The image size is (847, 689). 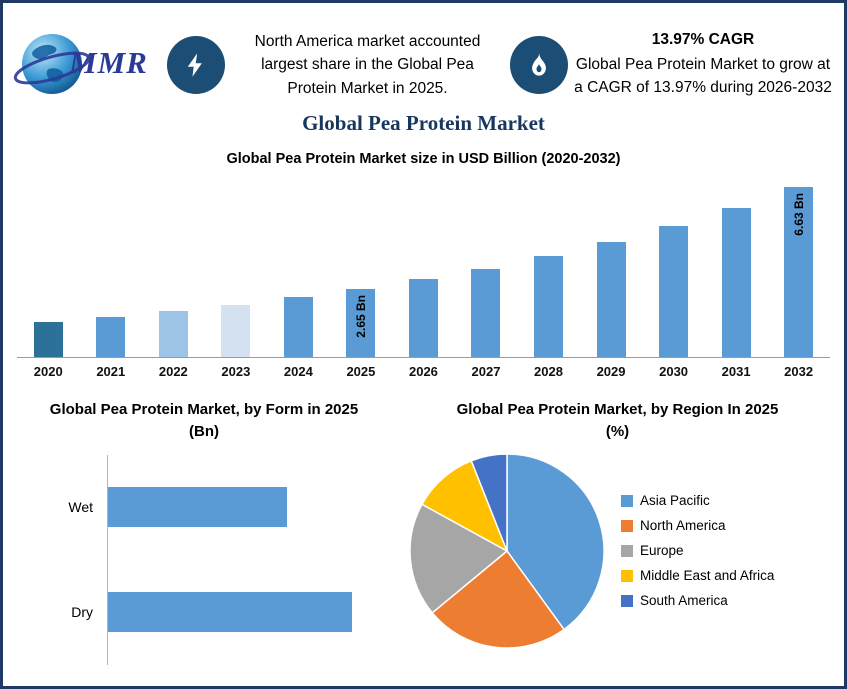 What do you see at coordinates (798, 214) in the screenshot?
I see `bar-value-2032: 6.63 Bn` at bounding box center [798, 214].